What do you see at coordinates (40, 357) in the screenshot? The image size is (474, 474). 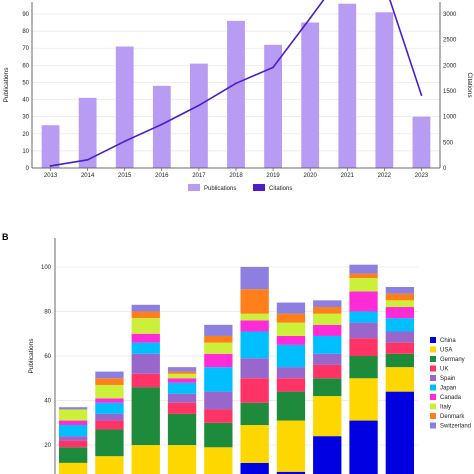 I see `chart-b-labels: 20 40 60 80 100 Publications` at bounding box center [40, 357].